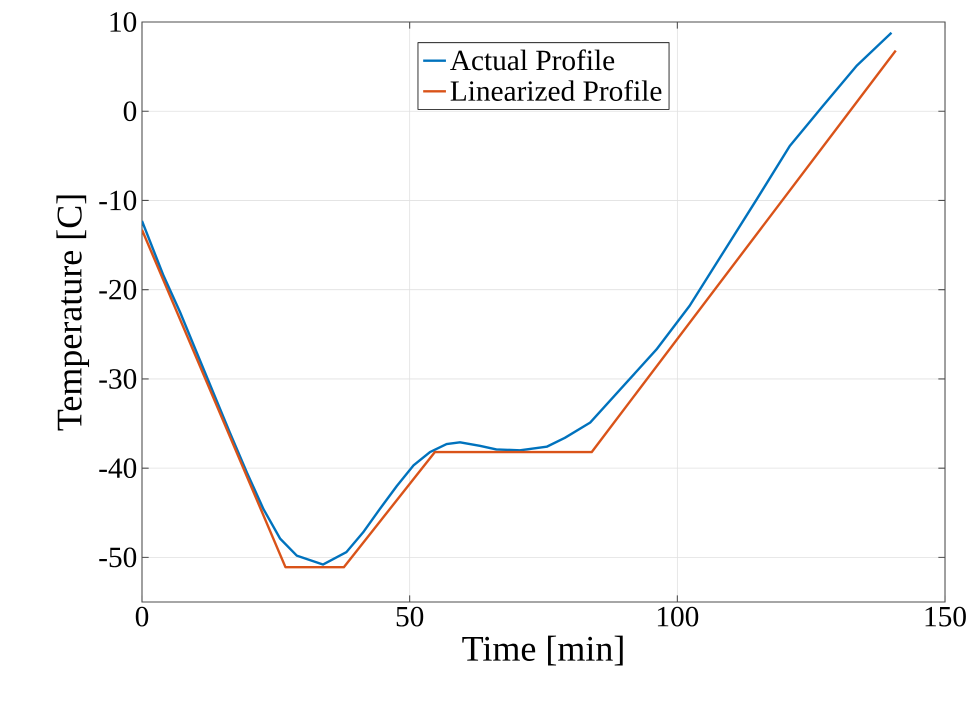 The height and width of the screenshot is (721, 978). Describe the element at coordinates (117, 557) in the screenshot. I see `y-tick-label: -50` at that location.